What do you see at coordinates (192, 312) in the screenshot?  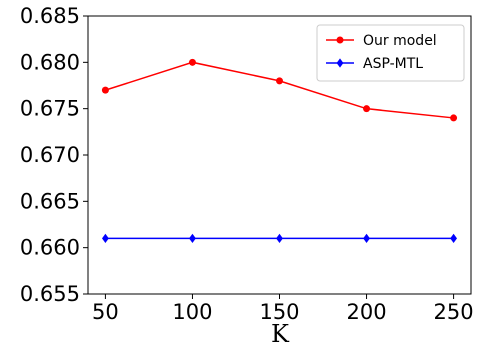 I see `x-tick-label: 100` at bounding box center [192, 312].